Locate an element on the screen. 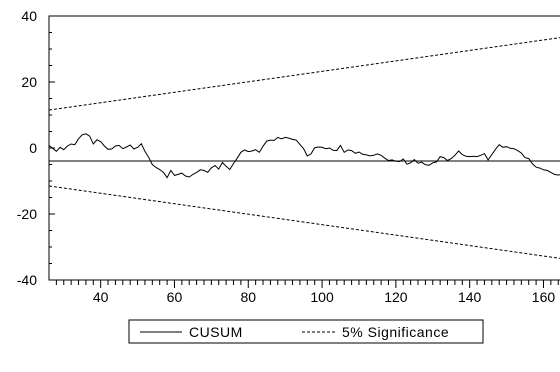 The image size is (560, 372). y-tick-label: -20 is located at coordinates (27, 214).